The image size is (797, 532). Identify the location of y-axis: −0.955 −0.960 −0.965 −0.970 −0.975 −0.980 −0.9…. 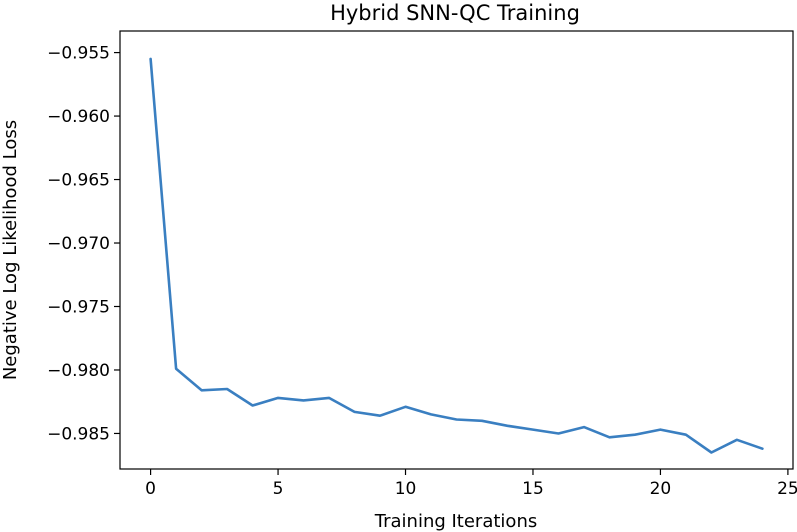
(83, 244).